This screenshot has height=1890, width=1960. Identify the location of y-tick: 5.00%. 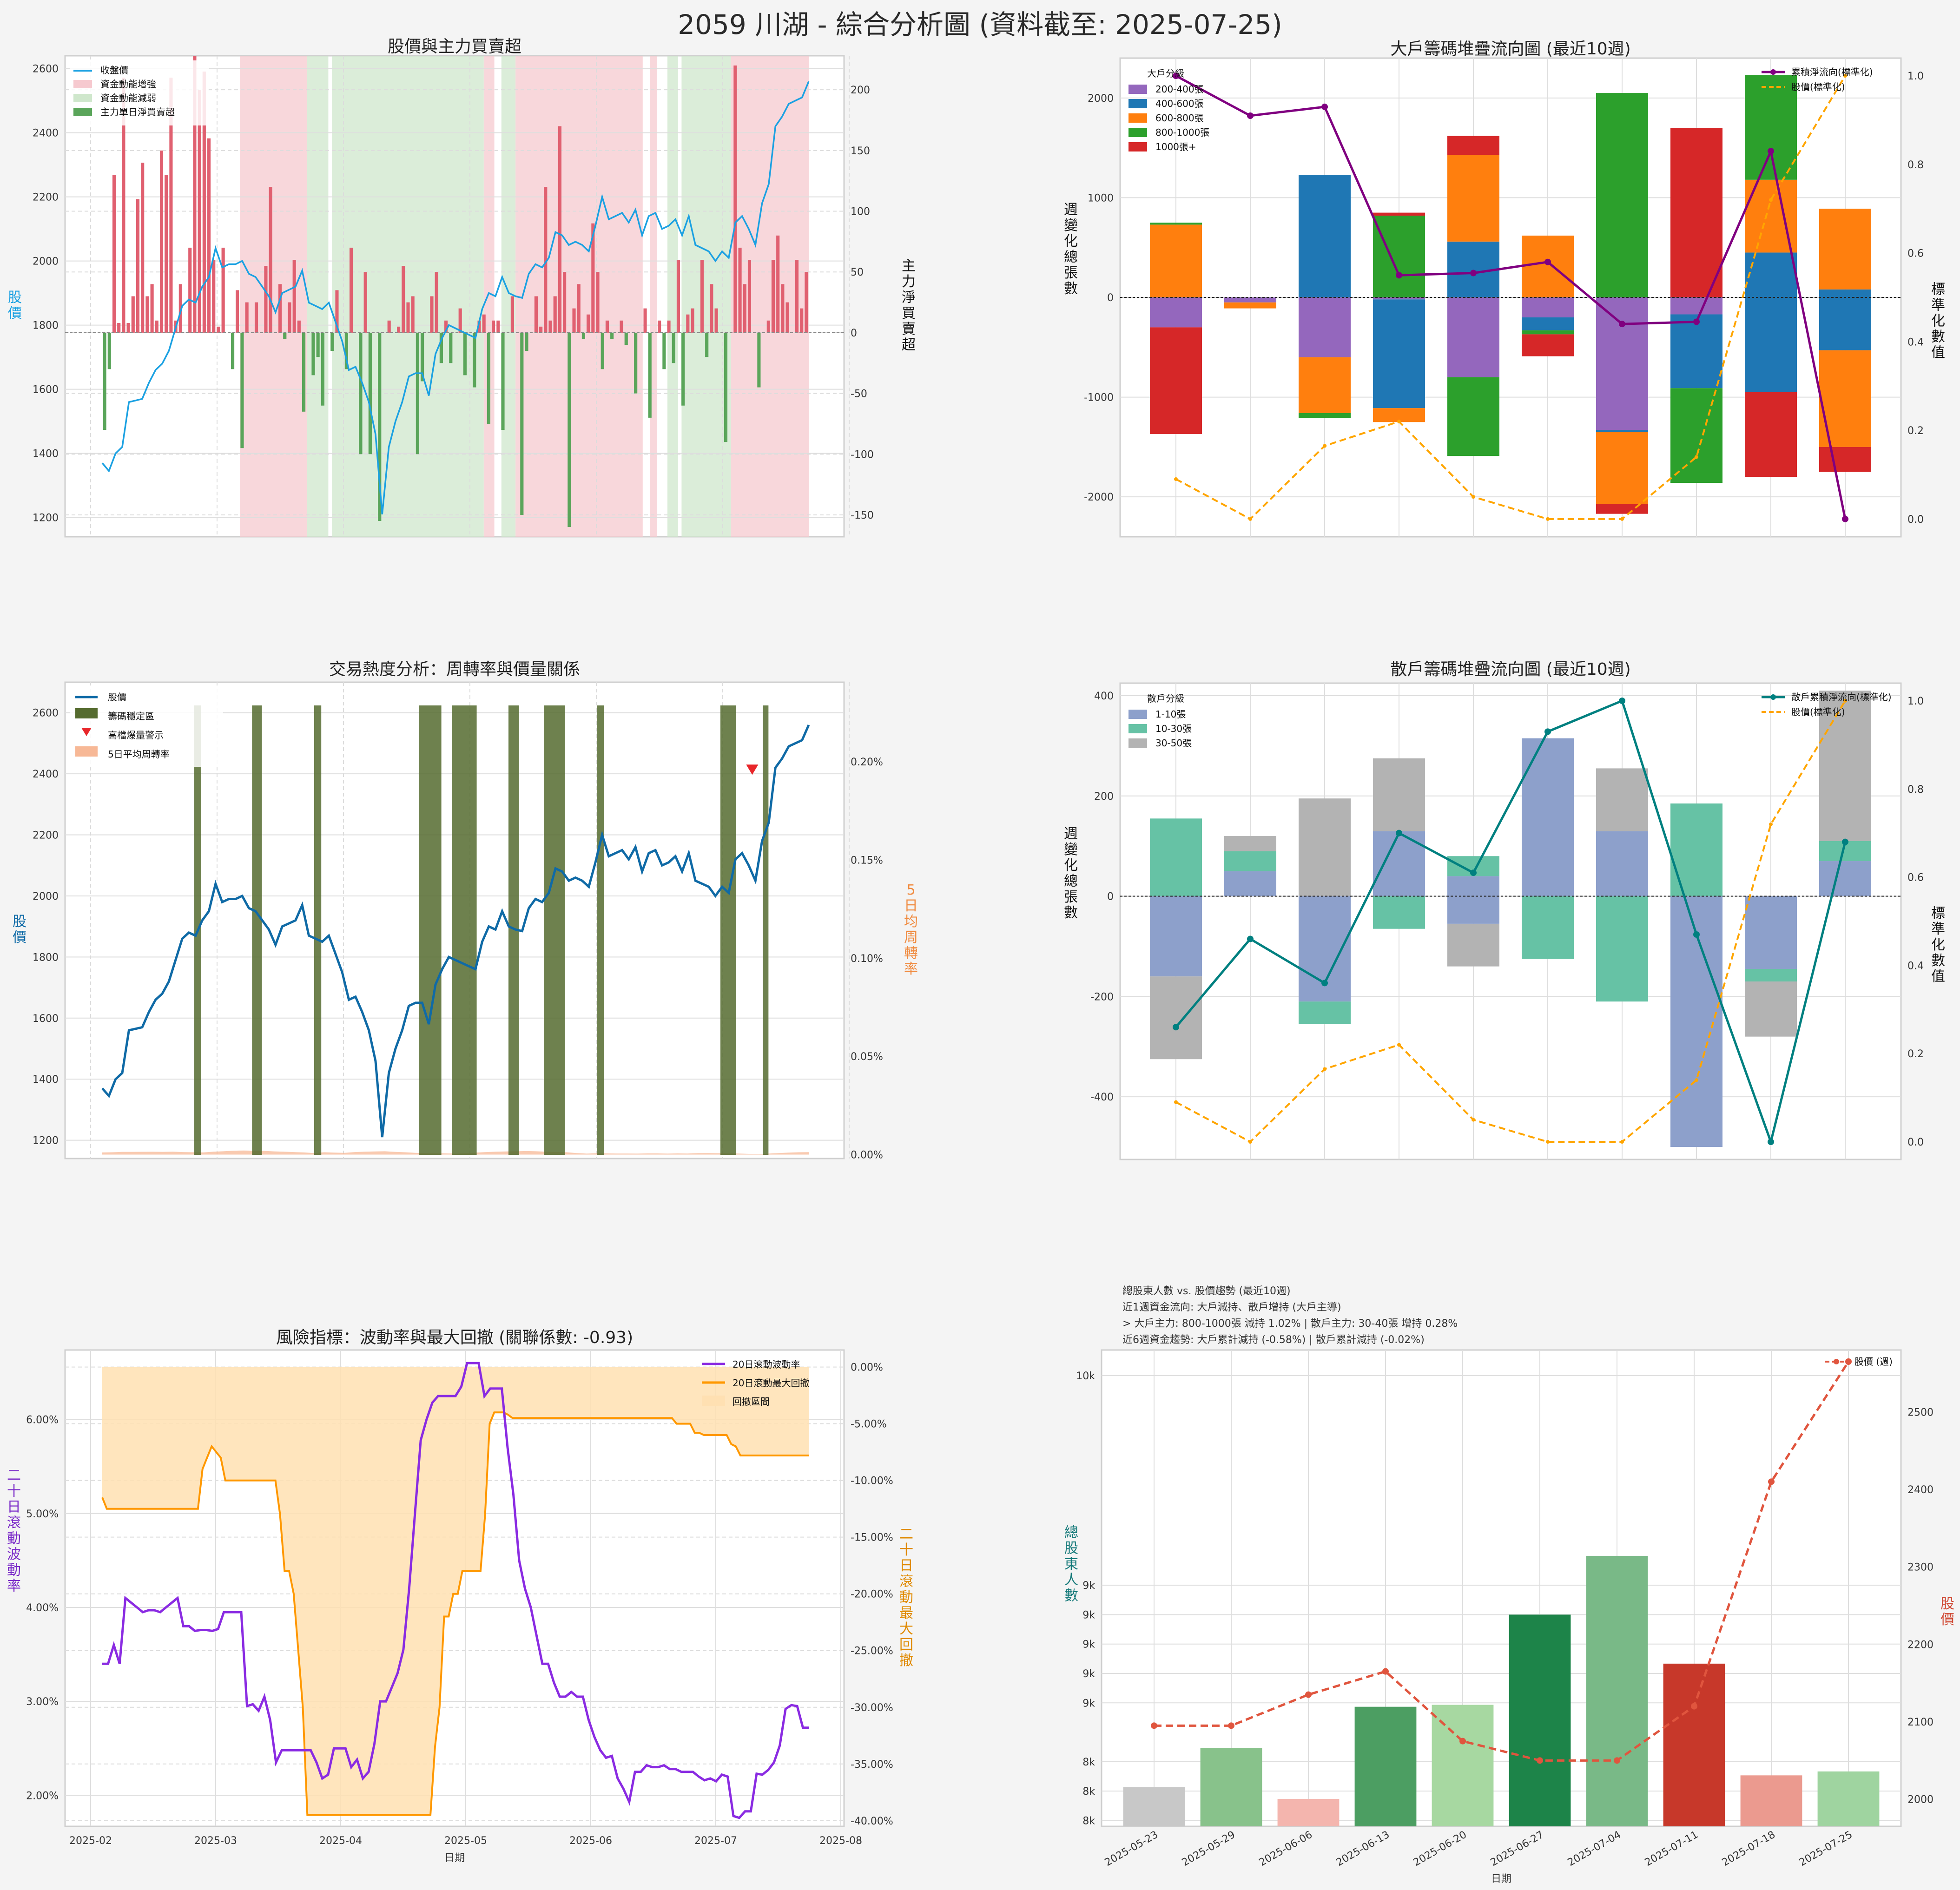
(42, 1514).